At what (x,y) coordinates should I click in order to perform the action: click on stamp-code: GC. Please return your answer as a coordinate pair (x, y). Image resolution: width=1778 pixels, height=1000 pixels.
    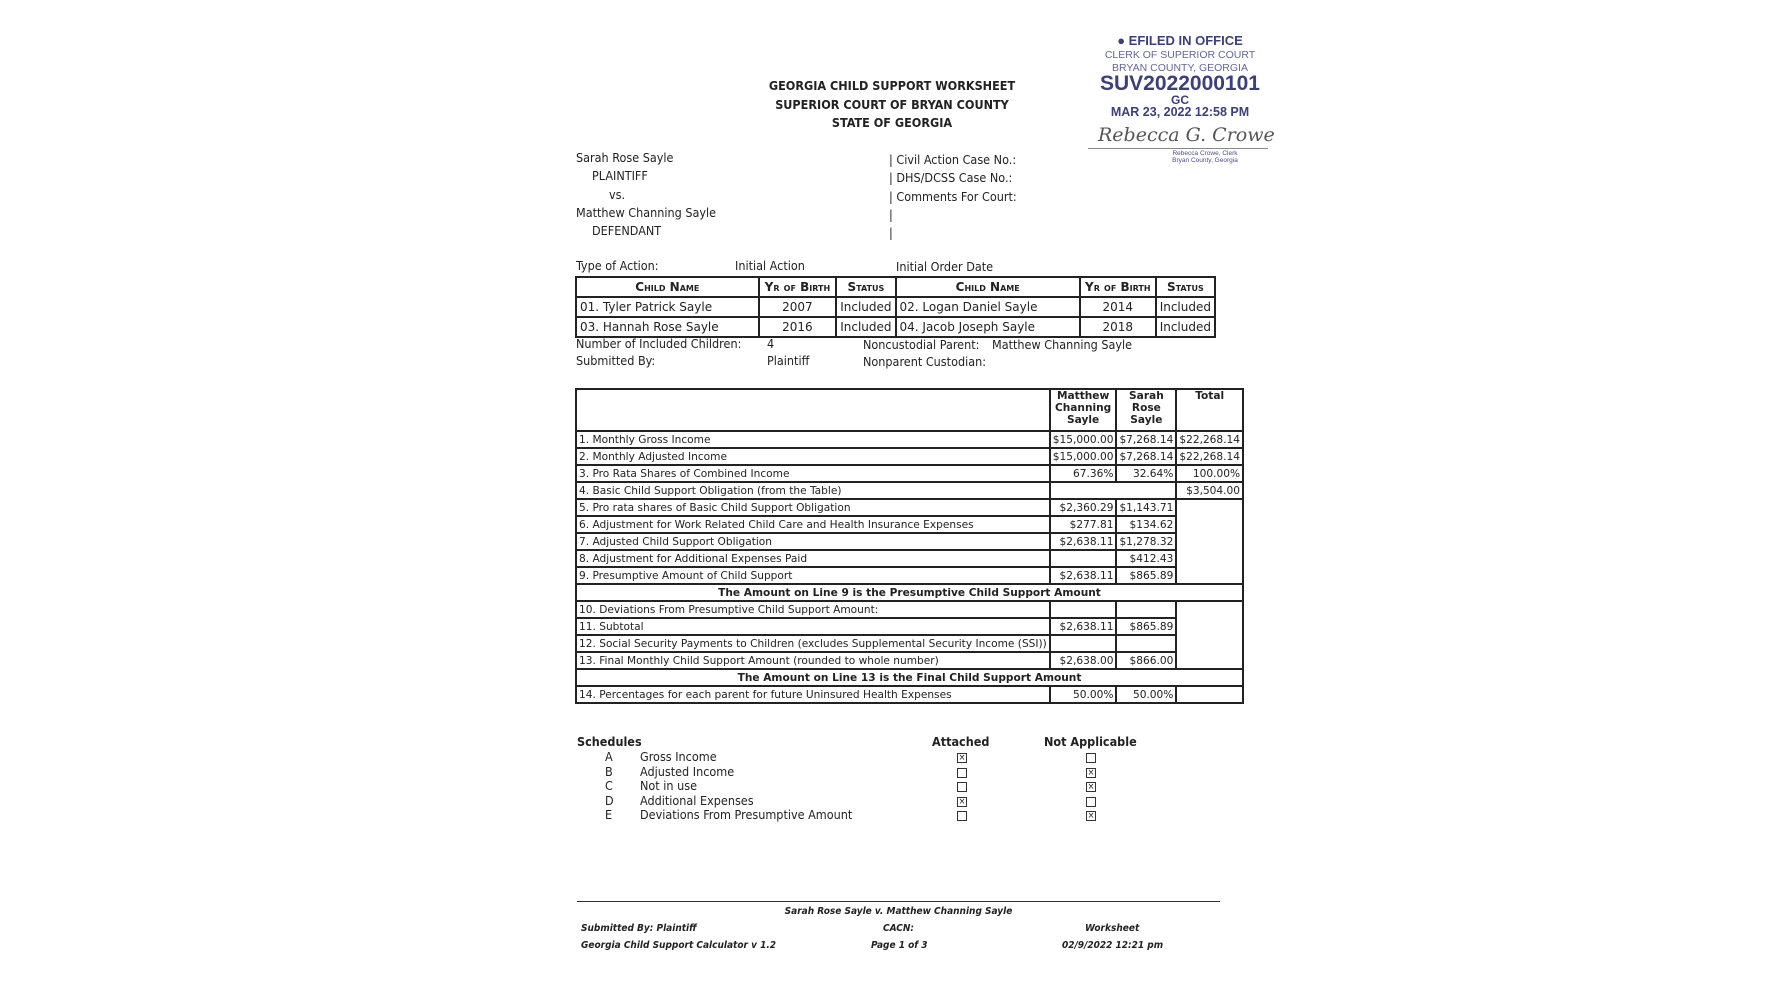
    Looking at the image, I should click on (1180, 100).